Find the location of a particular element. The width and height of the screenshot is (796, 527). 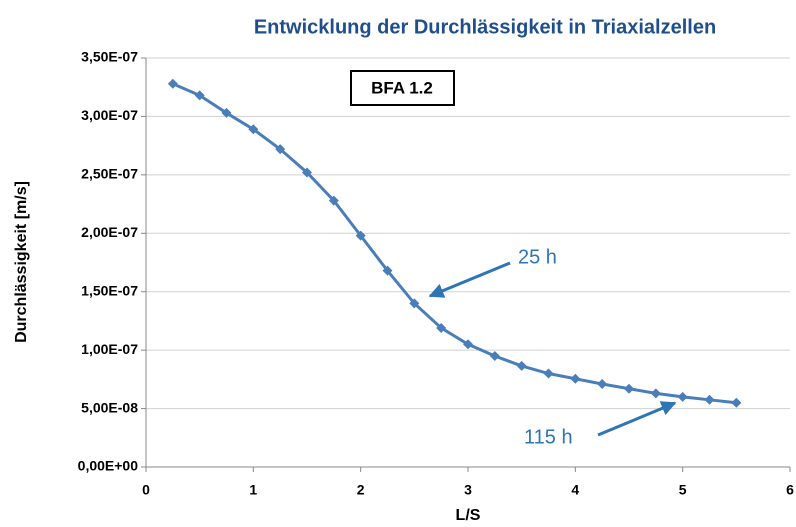

x-tick-label: 6 is located at coordinates (790, 490).